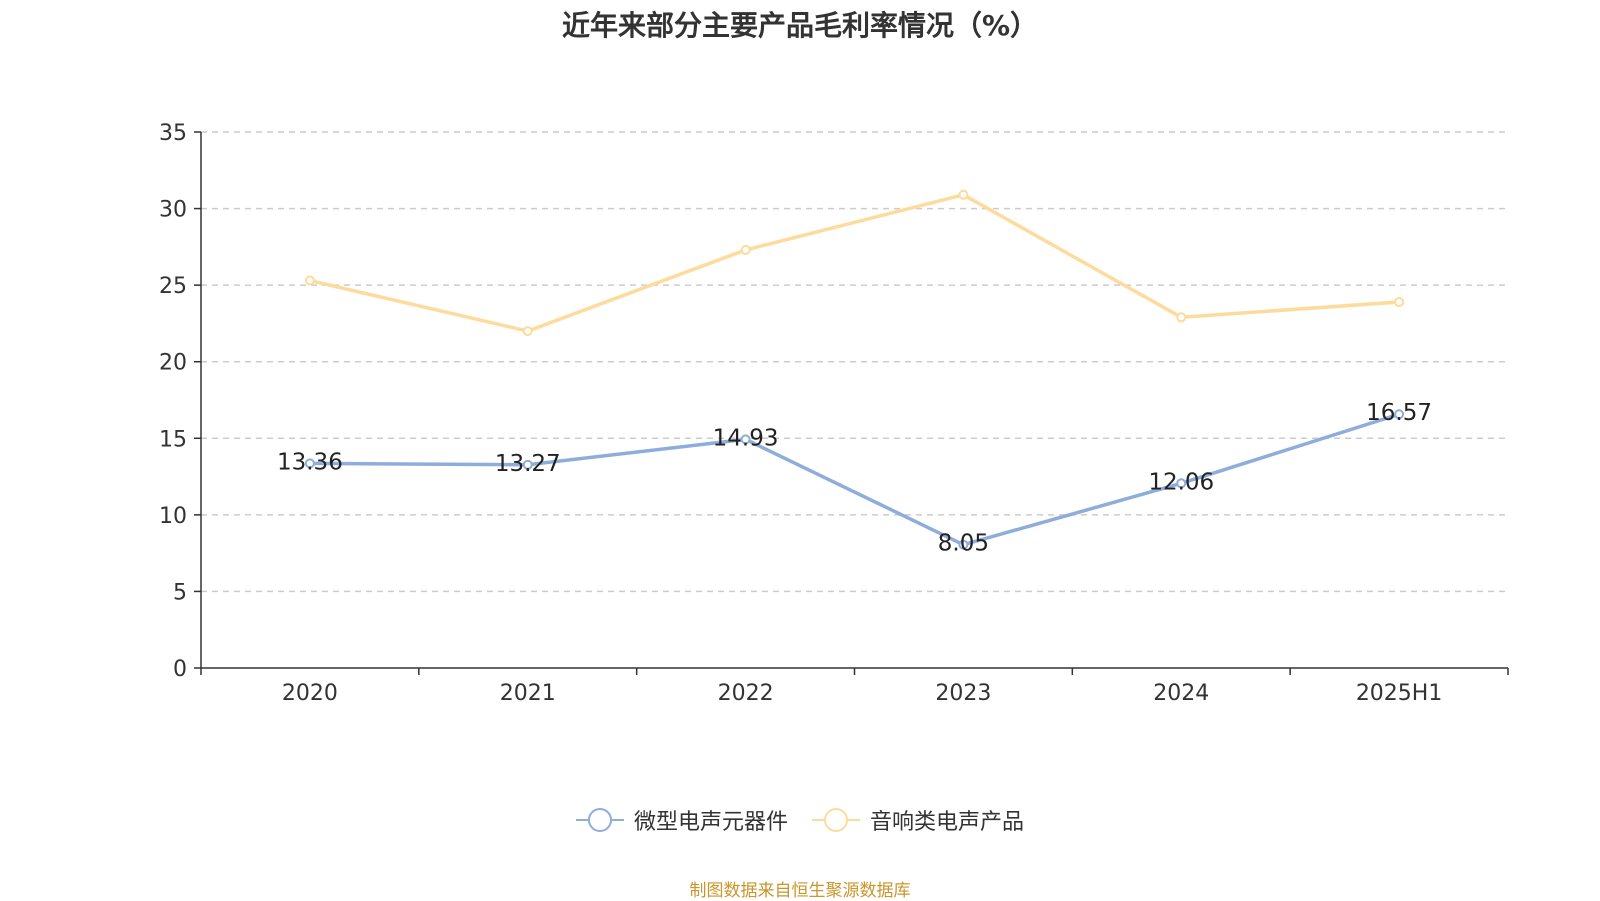 The width and height of the screenshot is (1600, 901). I want to click on legend-label-series-2: 音响类电声产品, so click(947, 822).